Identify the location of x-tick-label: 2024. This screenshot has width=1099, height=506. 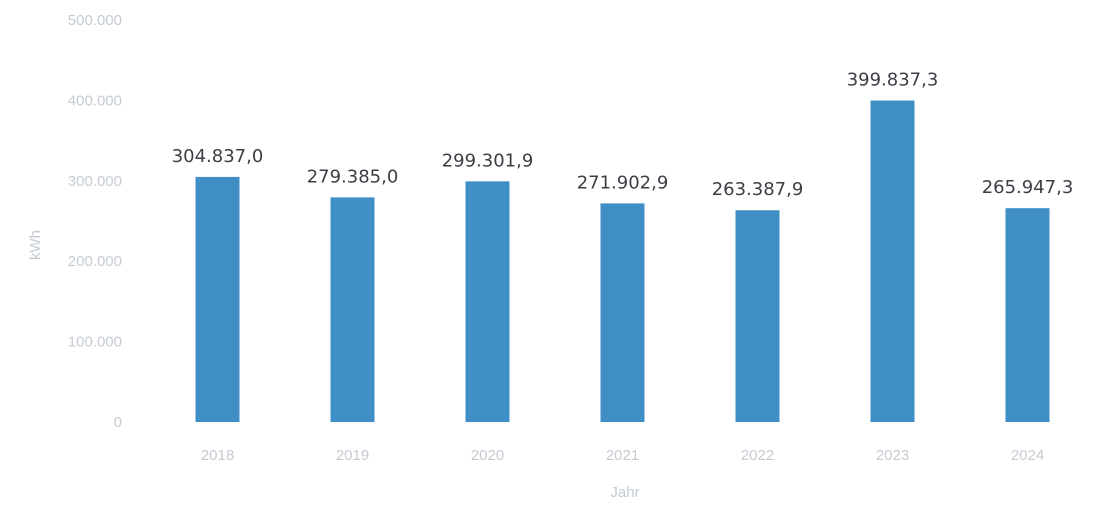
(1027, 455).